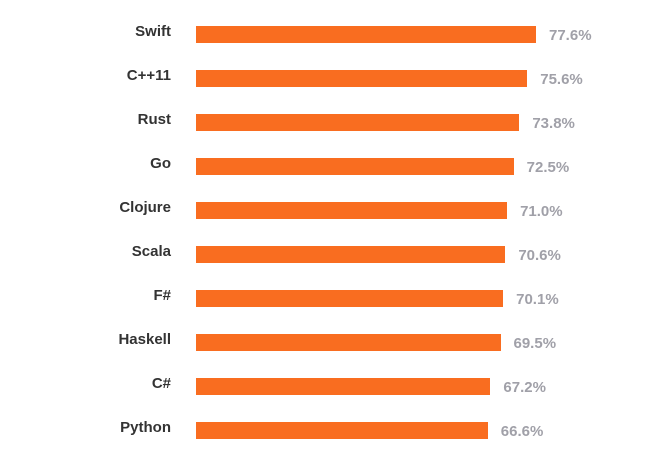  Describe the element at coordinates (561, 79) in the screenshot. I see `value-label: 75.6%` at that location.